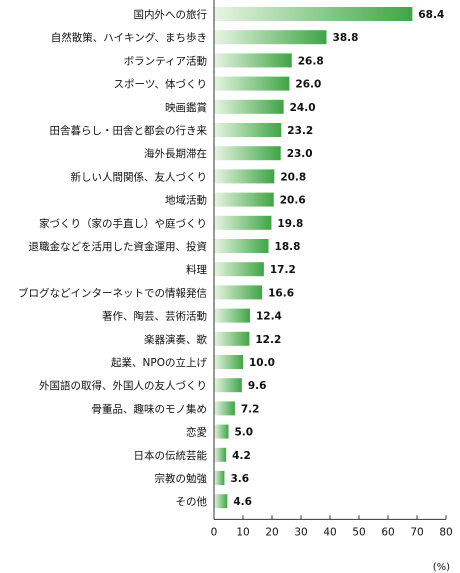  Describe the element at coordinates (288, 247) in the screenshot. I see `value-label: 18.8` at that location.